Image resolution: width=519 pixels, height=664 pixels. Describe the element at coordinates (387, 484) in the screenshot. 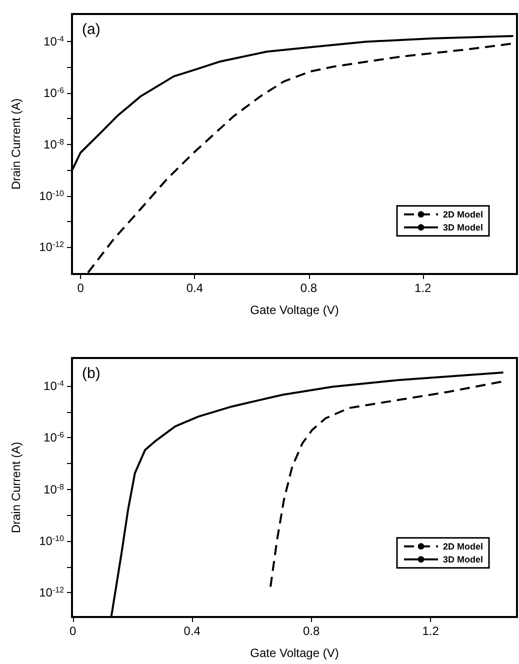

I see `line-series` at that location.